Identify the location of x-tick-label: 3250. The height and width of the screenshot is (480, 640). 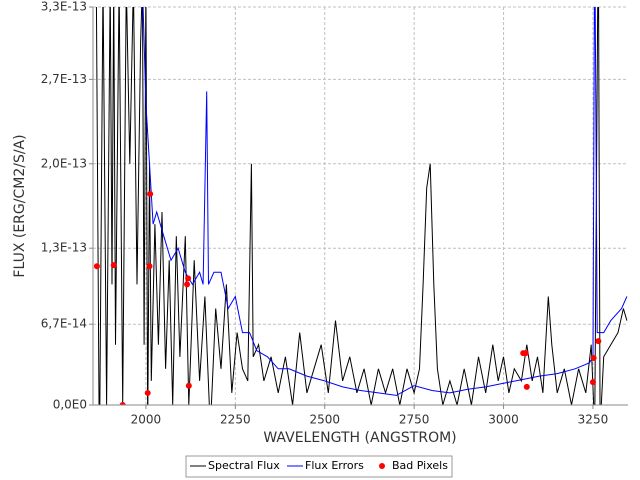
(593, 420).